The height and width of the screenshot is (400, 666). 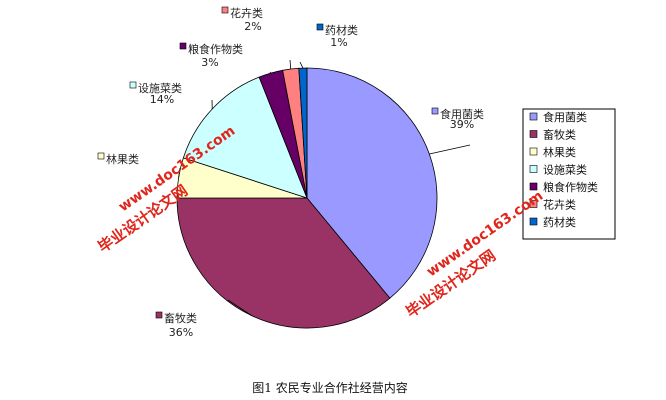 I want to click on legend-label-6: 花卉类, so click(x=559, y=205).